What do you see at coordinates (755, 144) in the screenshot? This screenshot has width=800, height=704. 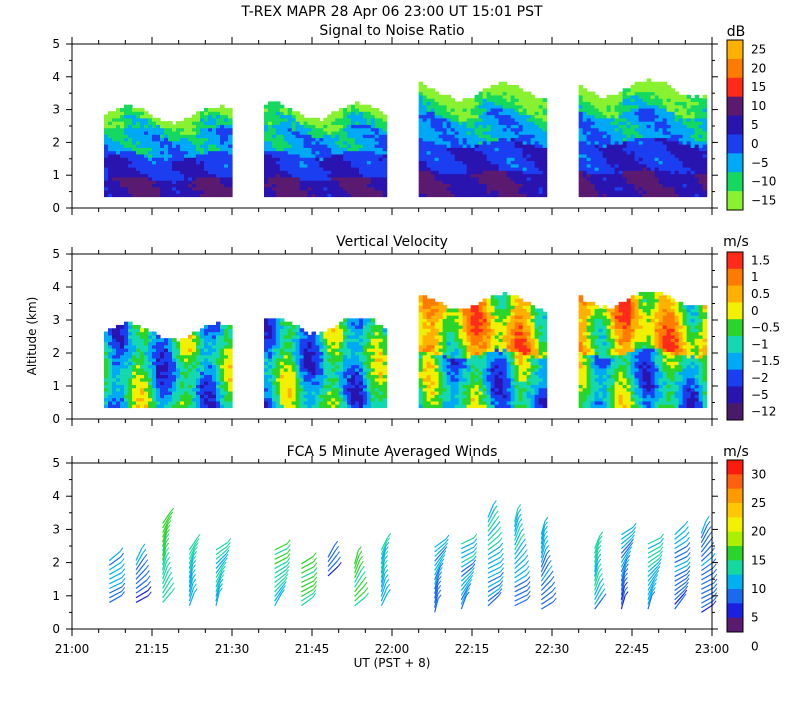 I see `colorbar-label: 0` at bounding box center [755, 144].